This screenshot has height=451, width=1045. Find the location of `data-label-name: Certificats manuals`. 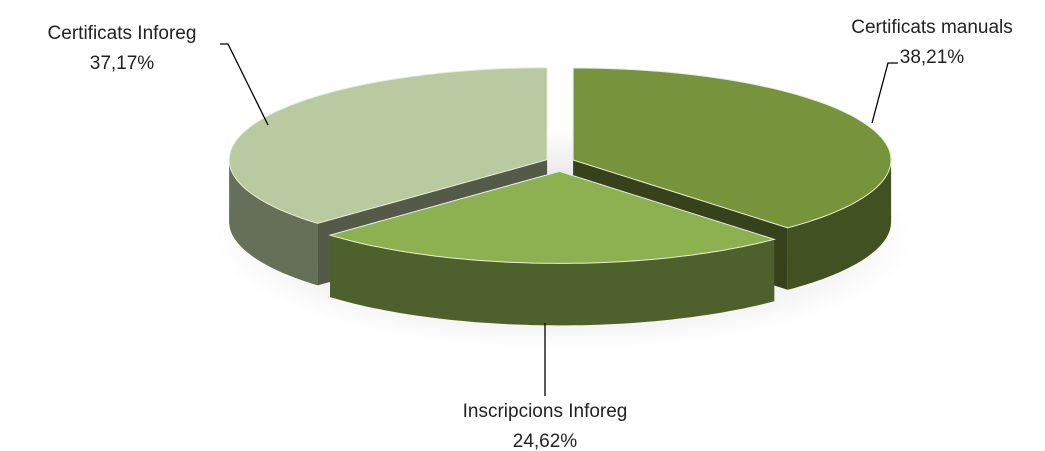

data-label-name: Certificats manuals is located at coordinates (932, 27).